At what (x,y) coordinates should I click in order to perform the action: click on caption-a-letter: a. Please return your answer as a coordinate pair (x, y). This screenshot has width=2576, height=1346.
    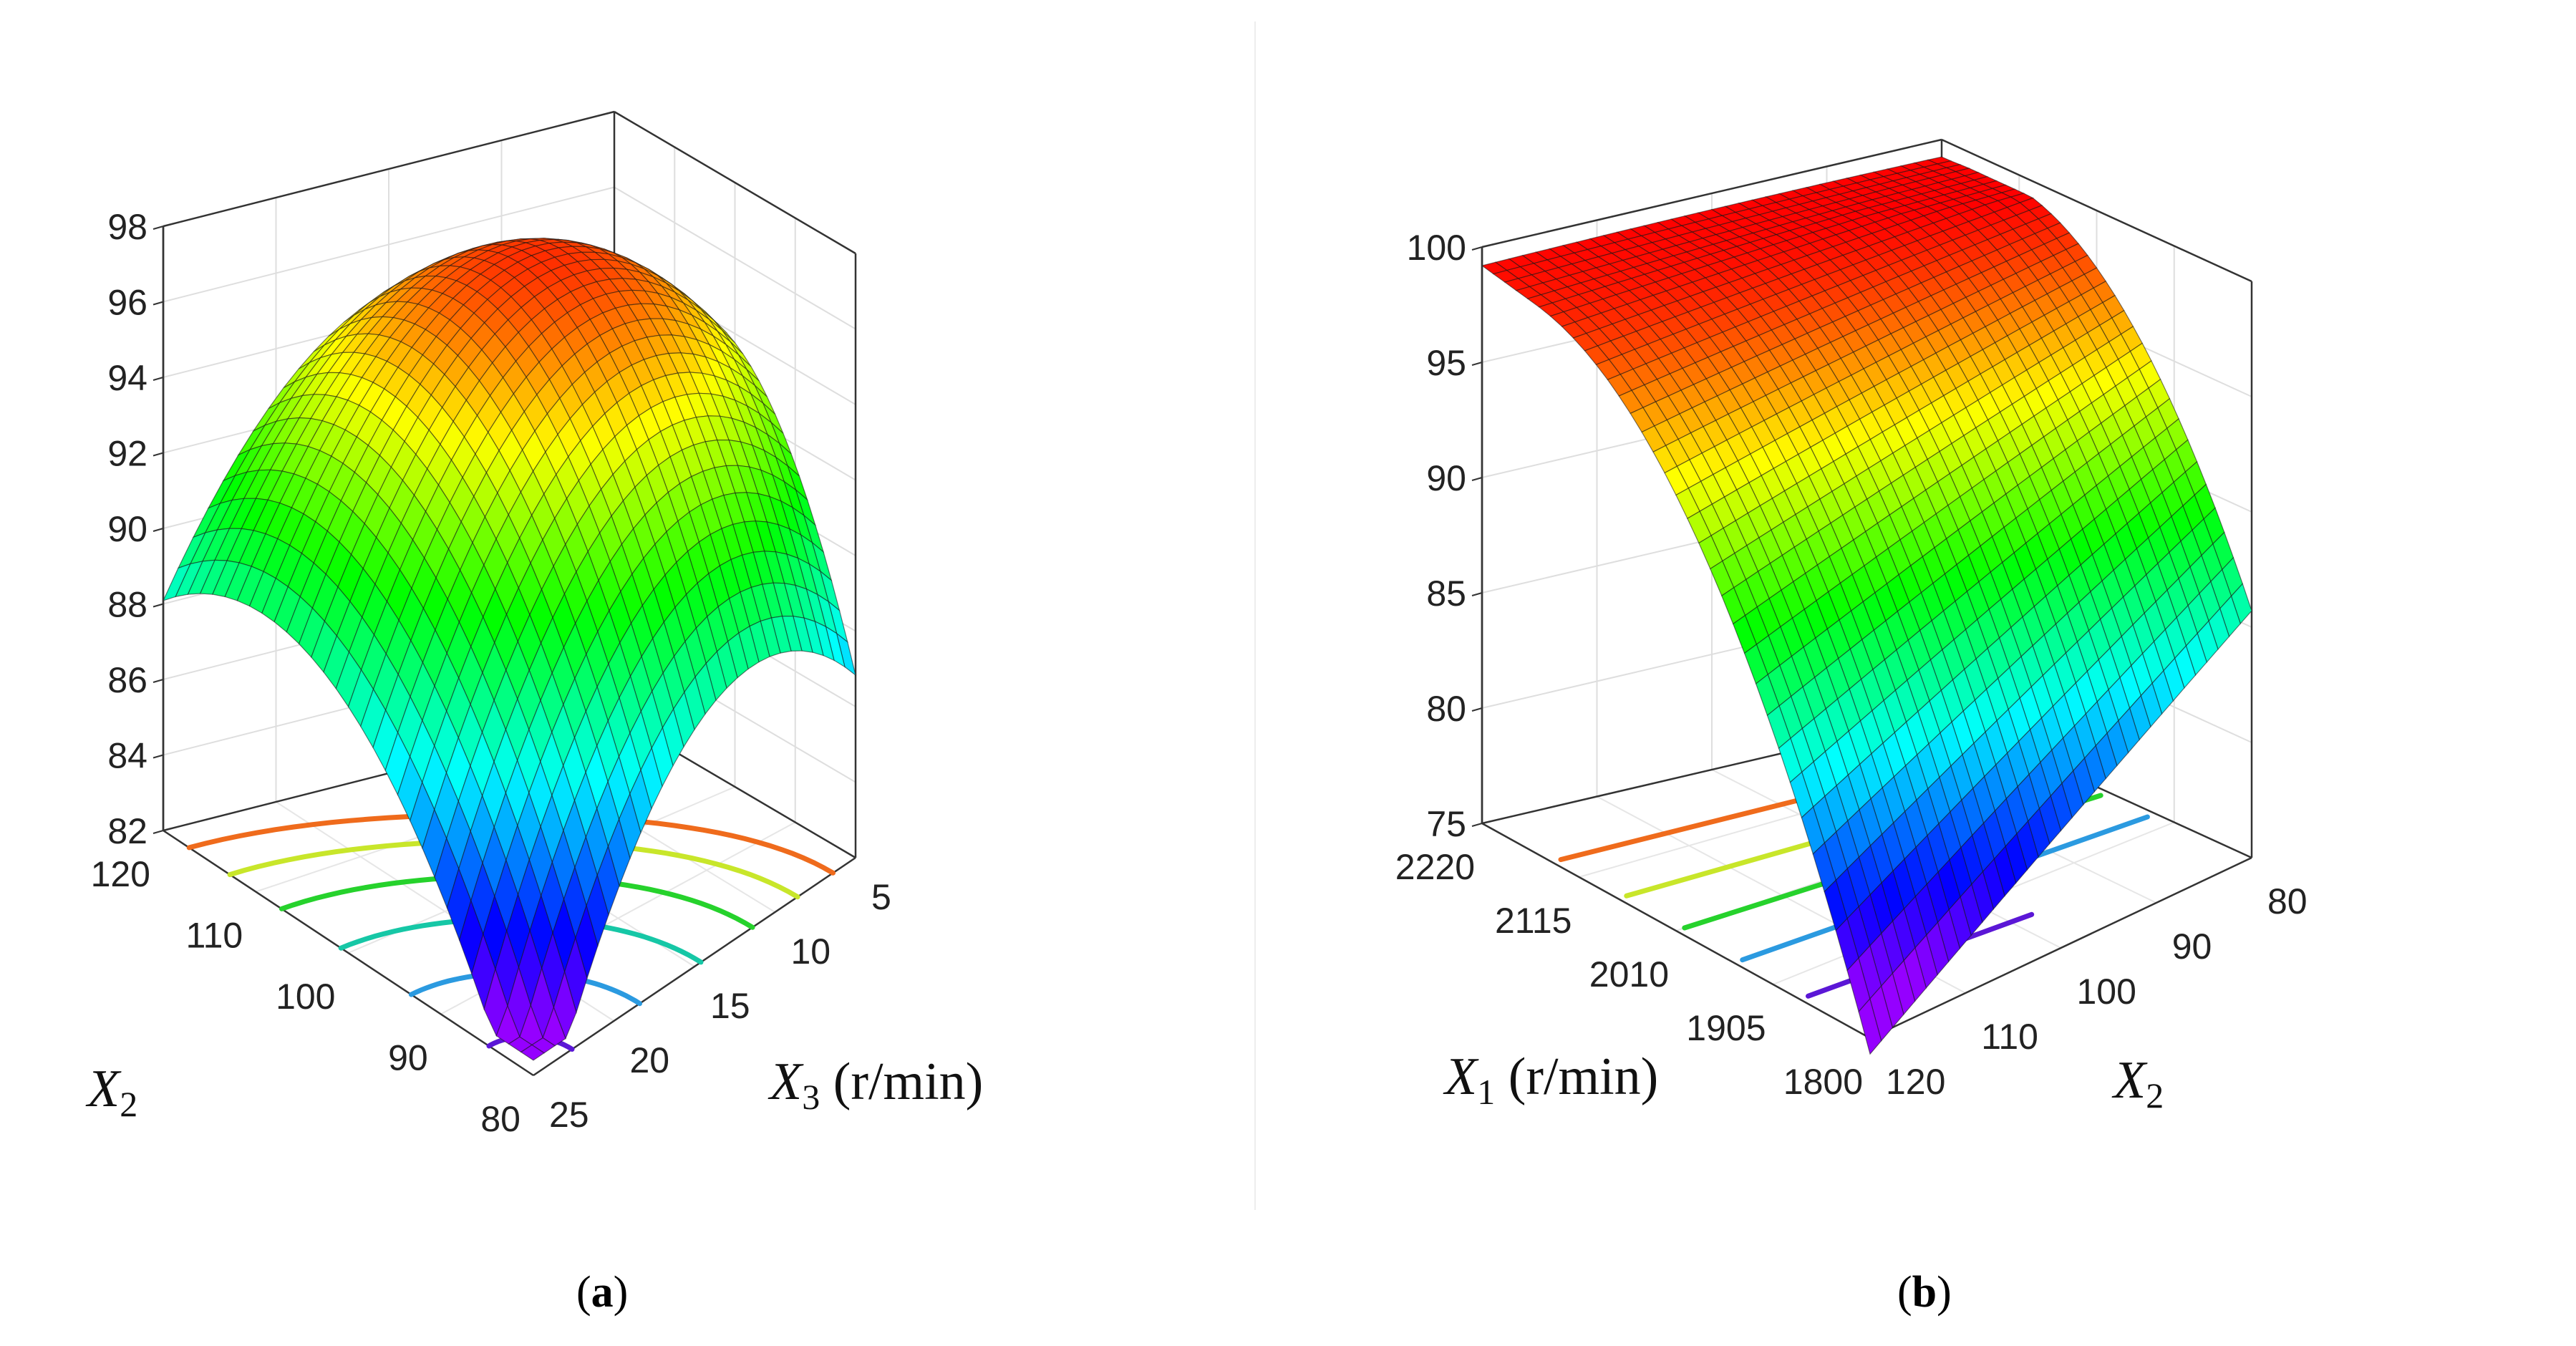
    Looking at the image, I should click on (603, 1292).